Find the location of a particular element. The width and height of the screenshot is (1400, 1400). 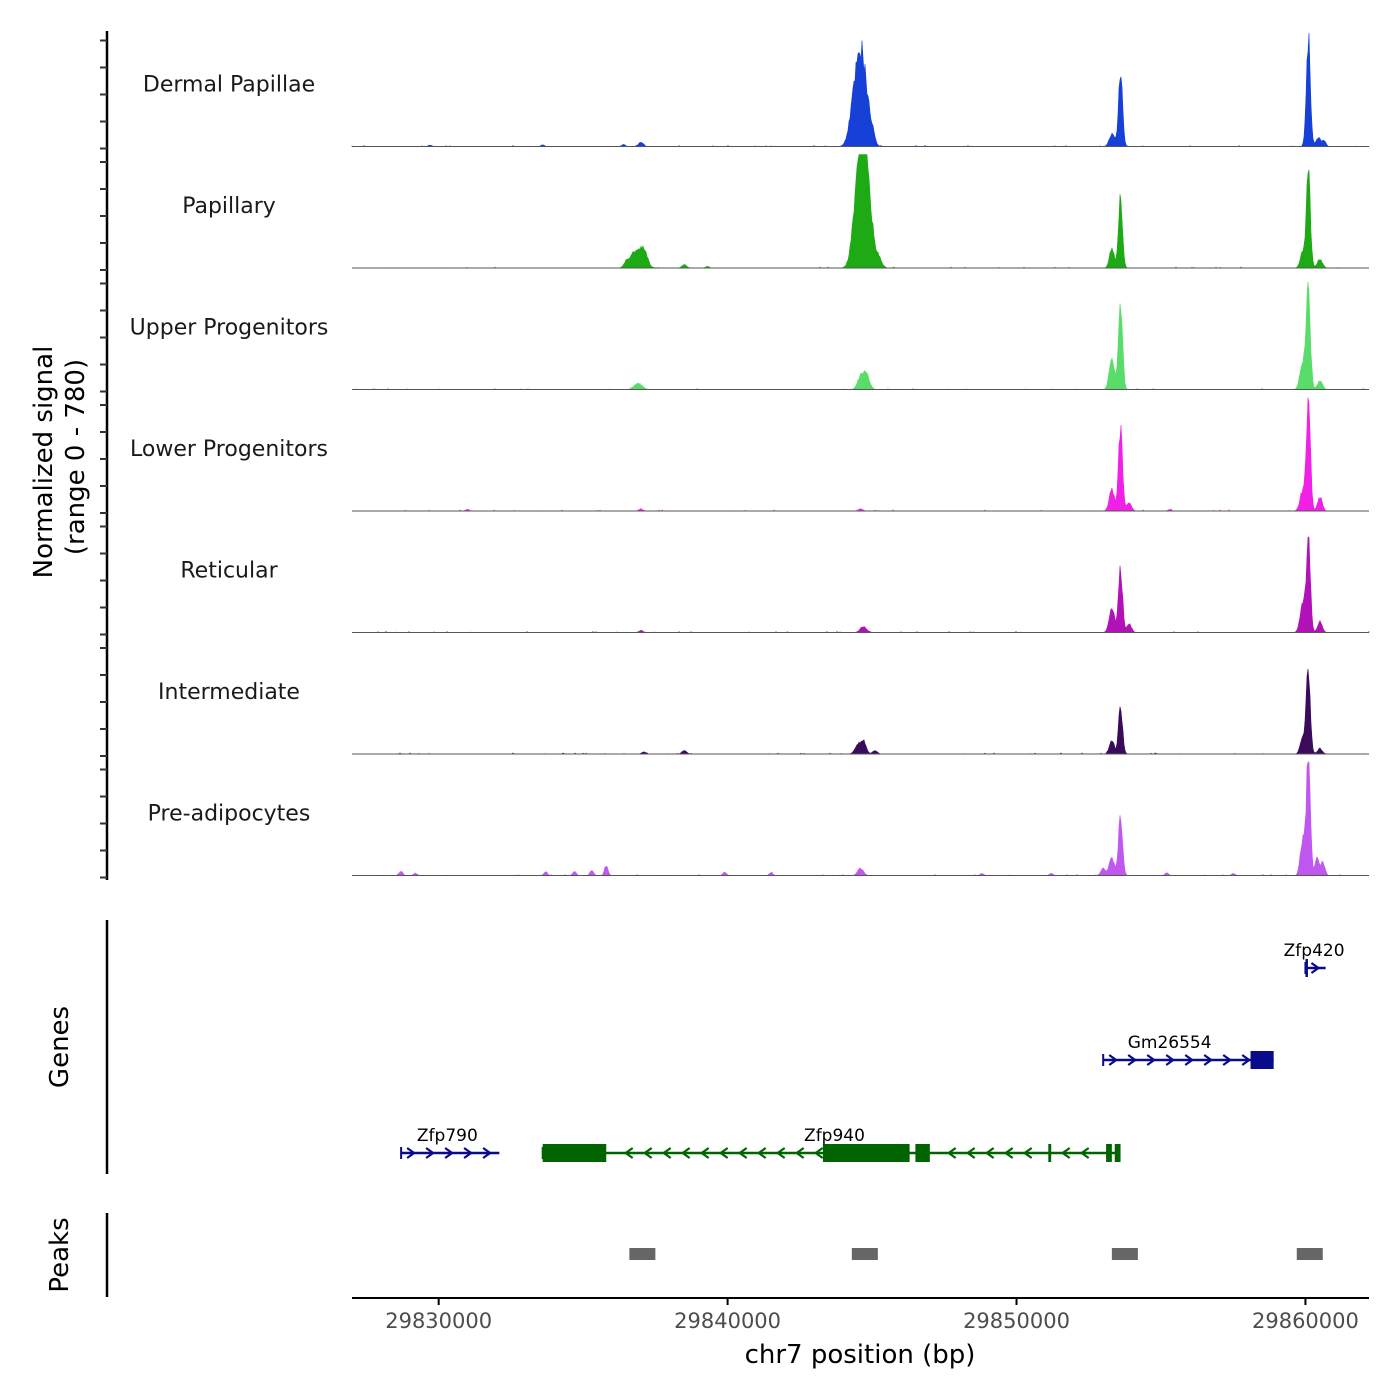

peak-regions is located at coordinates (976, 1254).